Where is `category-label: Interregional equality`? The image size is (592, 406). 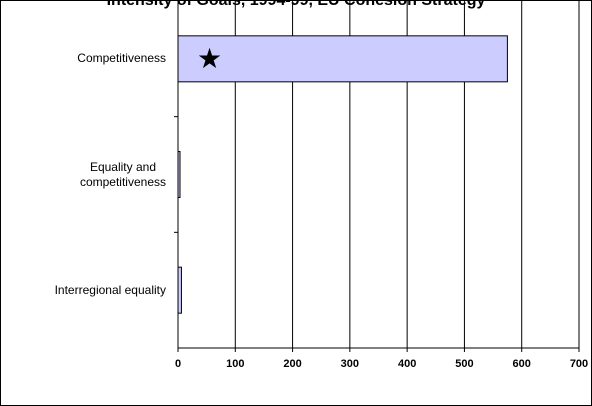 category-label: Interregional equality is located at coordinates (110, 289).